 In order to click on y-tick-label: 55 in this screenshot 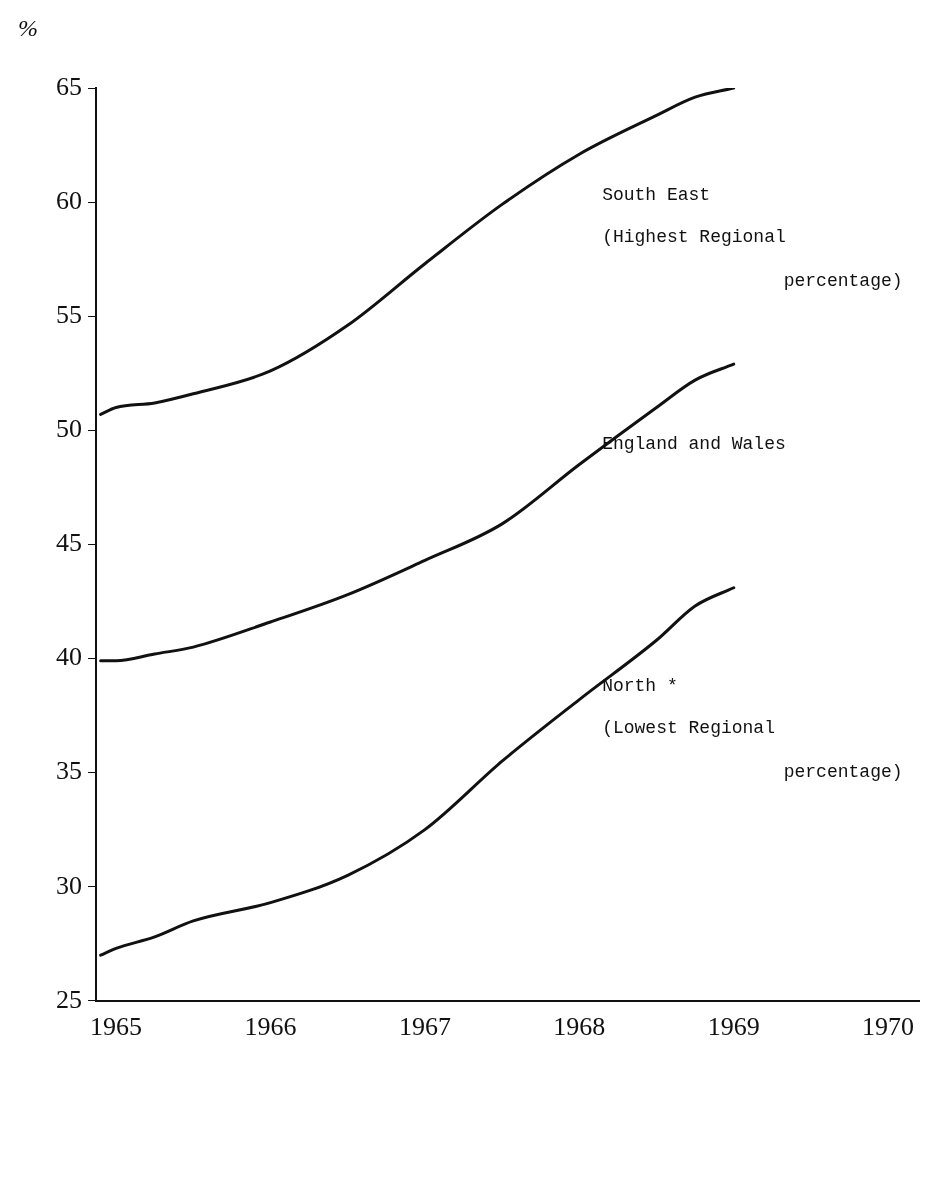, I will do `click(69, 315)`.